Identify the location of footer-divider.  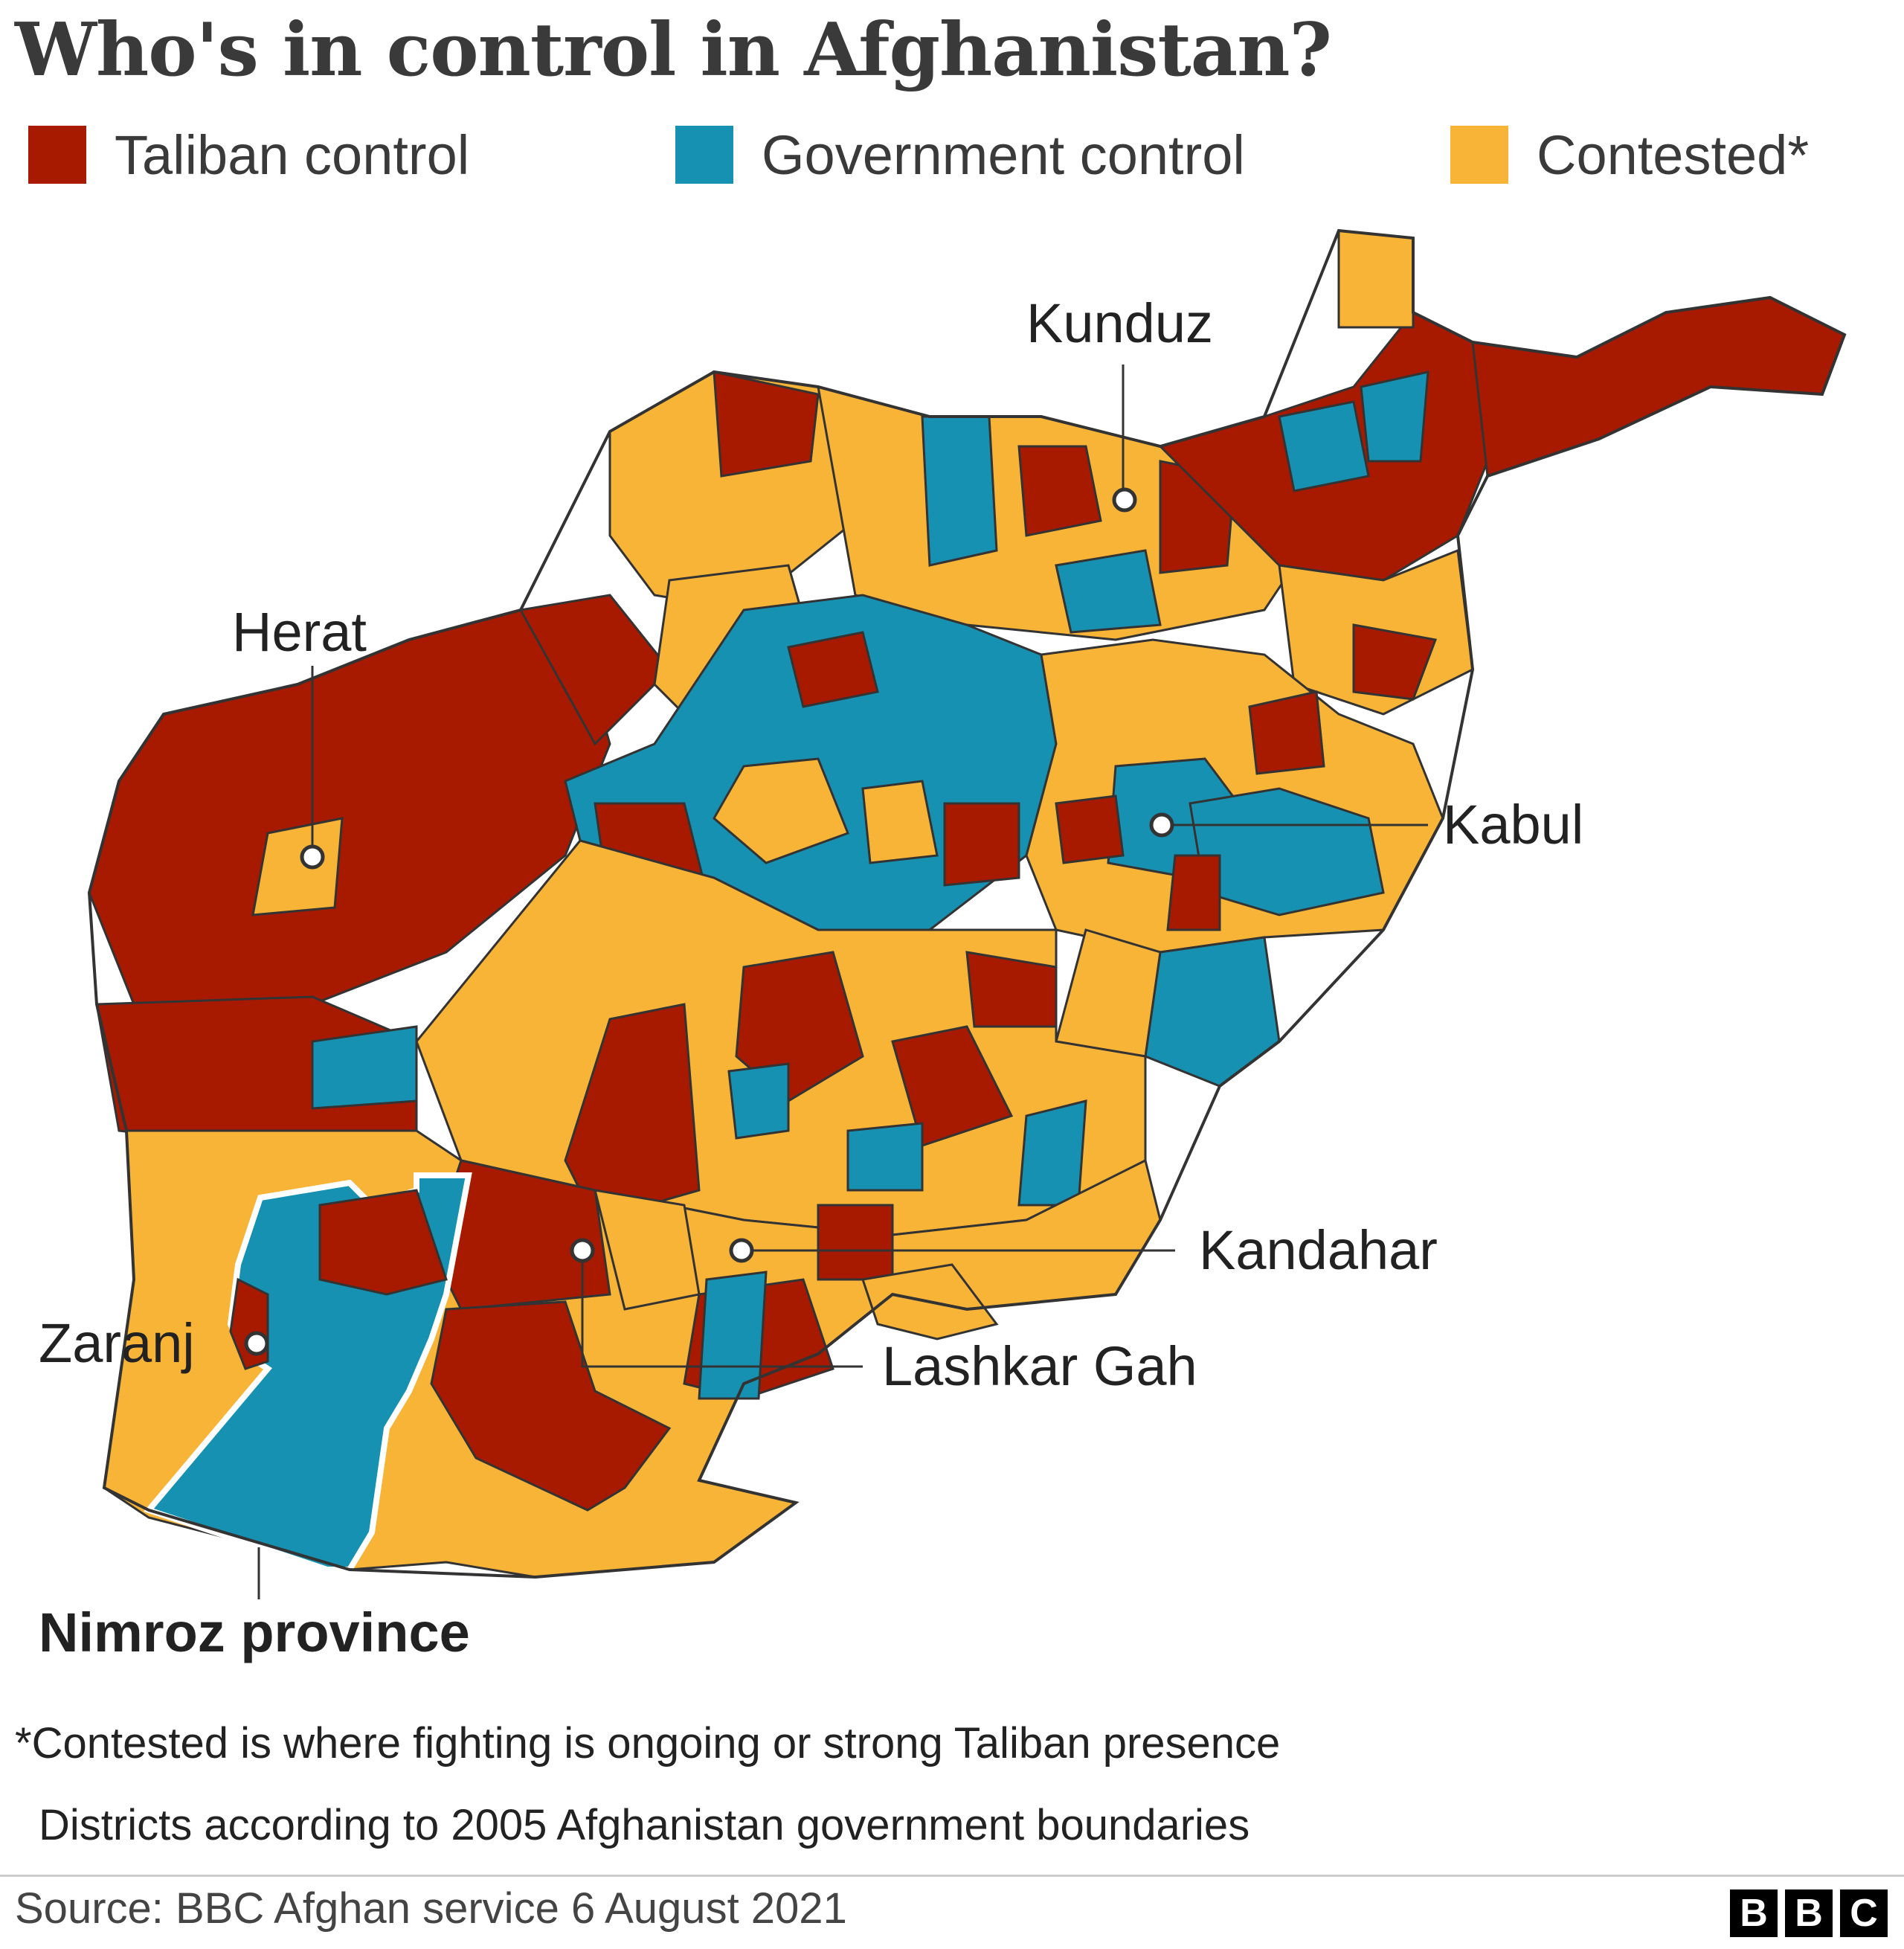
(952, 1876).